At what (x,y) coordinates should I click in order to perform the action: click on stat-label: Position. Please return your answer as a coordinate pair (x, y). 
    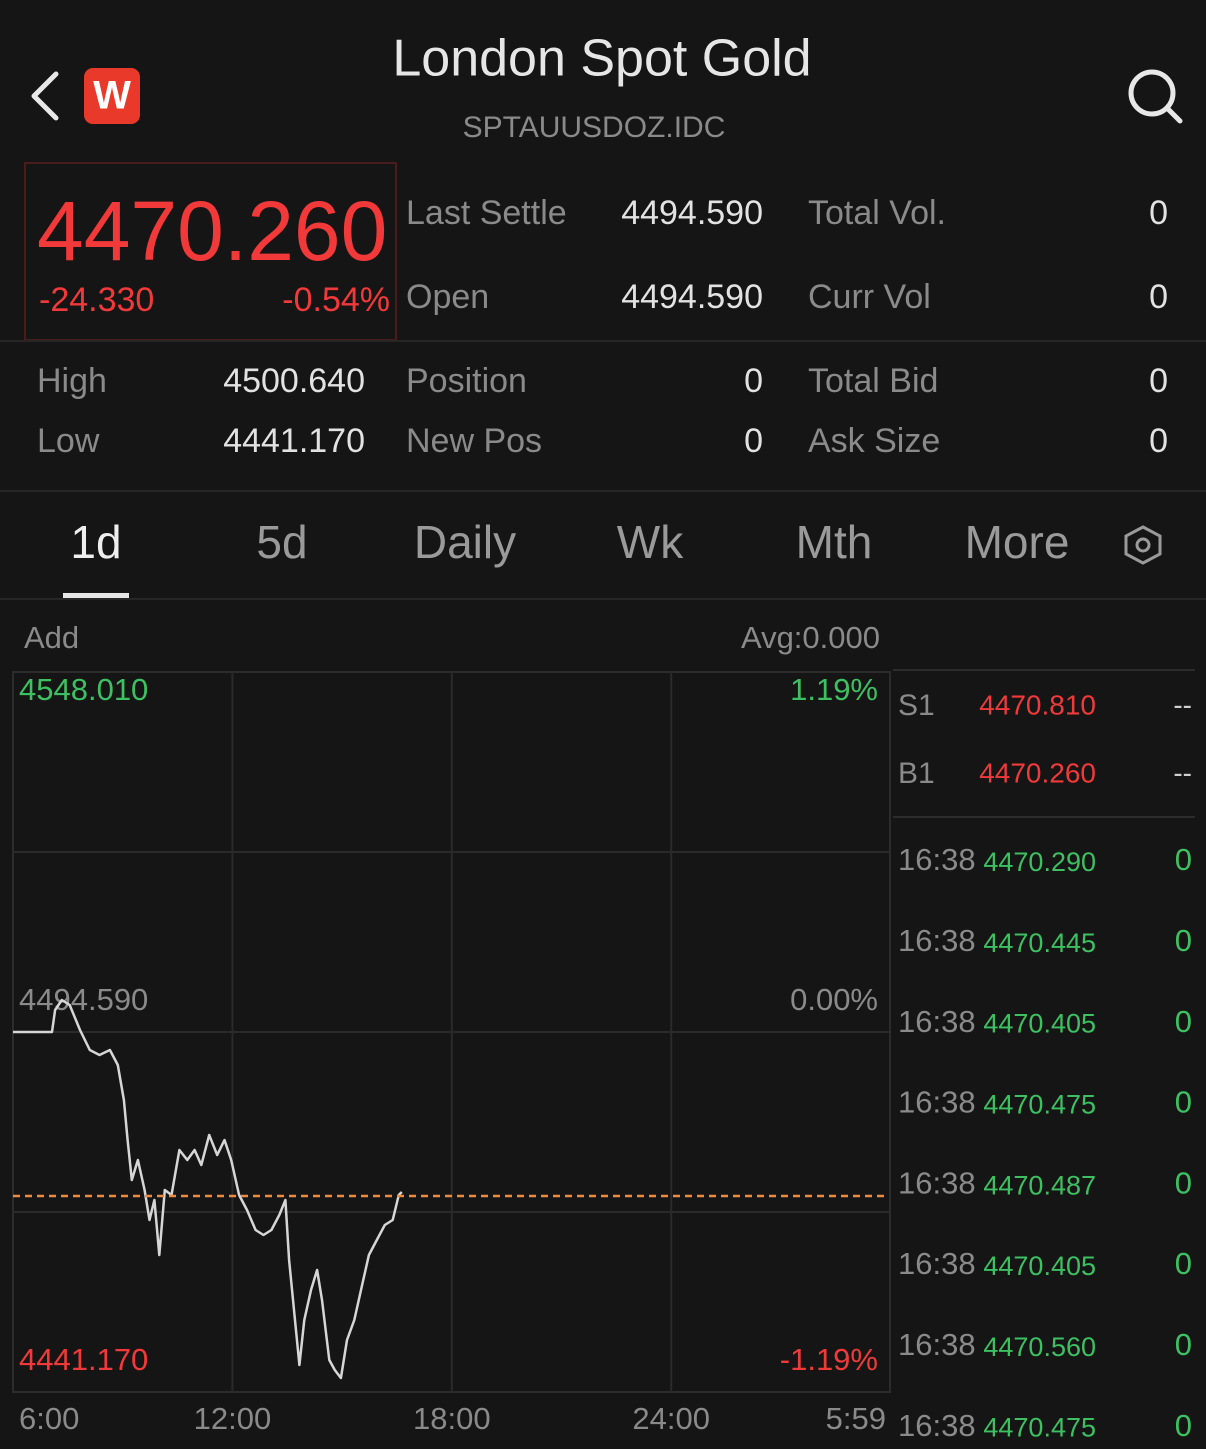
    Looking at the image, I should click on (466, 381).